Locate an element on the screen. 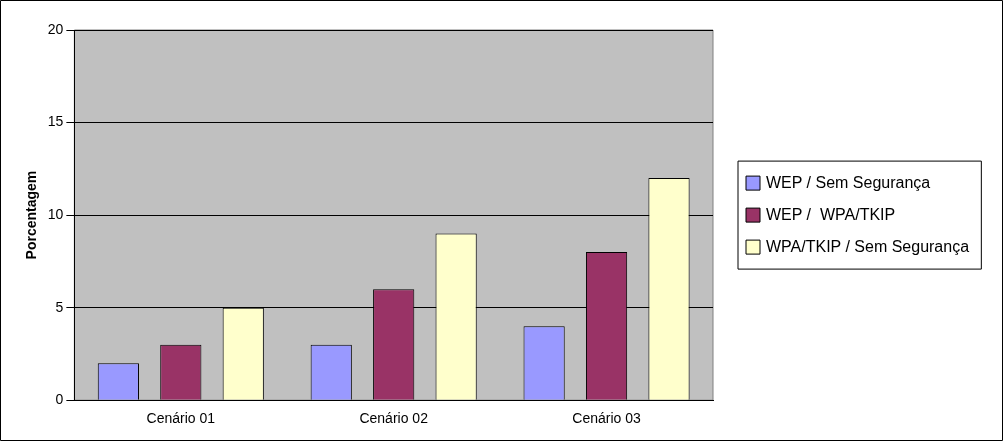 Image resolution: width=1003 pixels, height=441 pixels. y-tick-label: 0 is located at coordinates (59, 399).